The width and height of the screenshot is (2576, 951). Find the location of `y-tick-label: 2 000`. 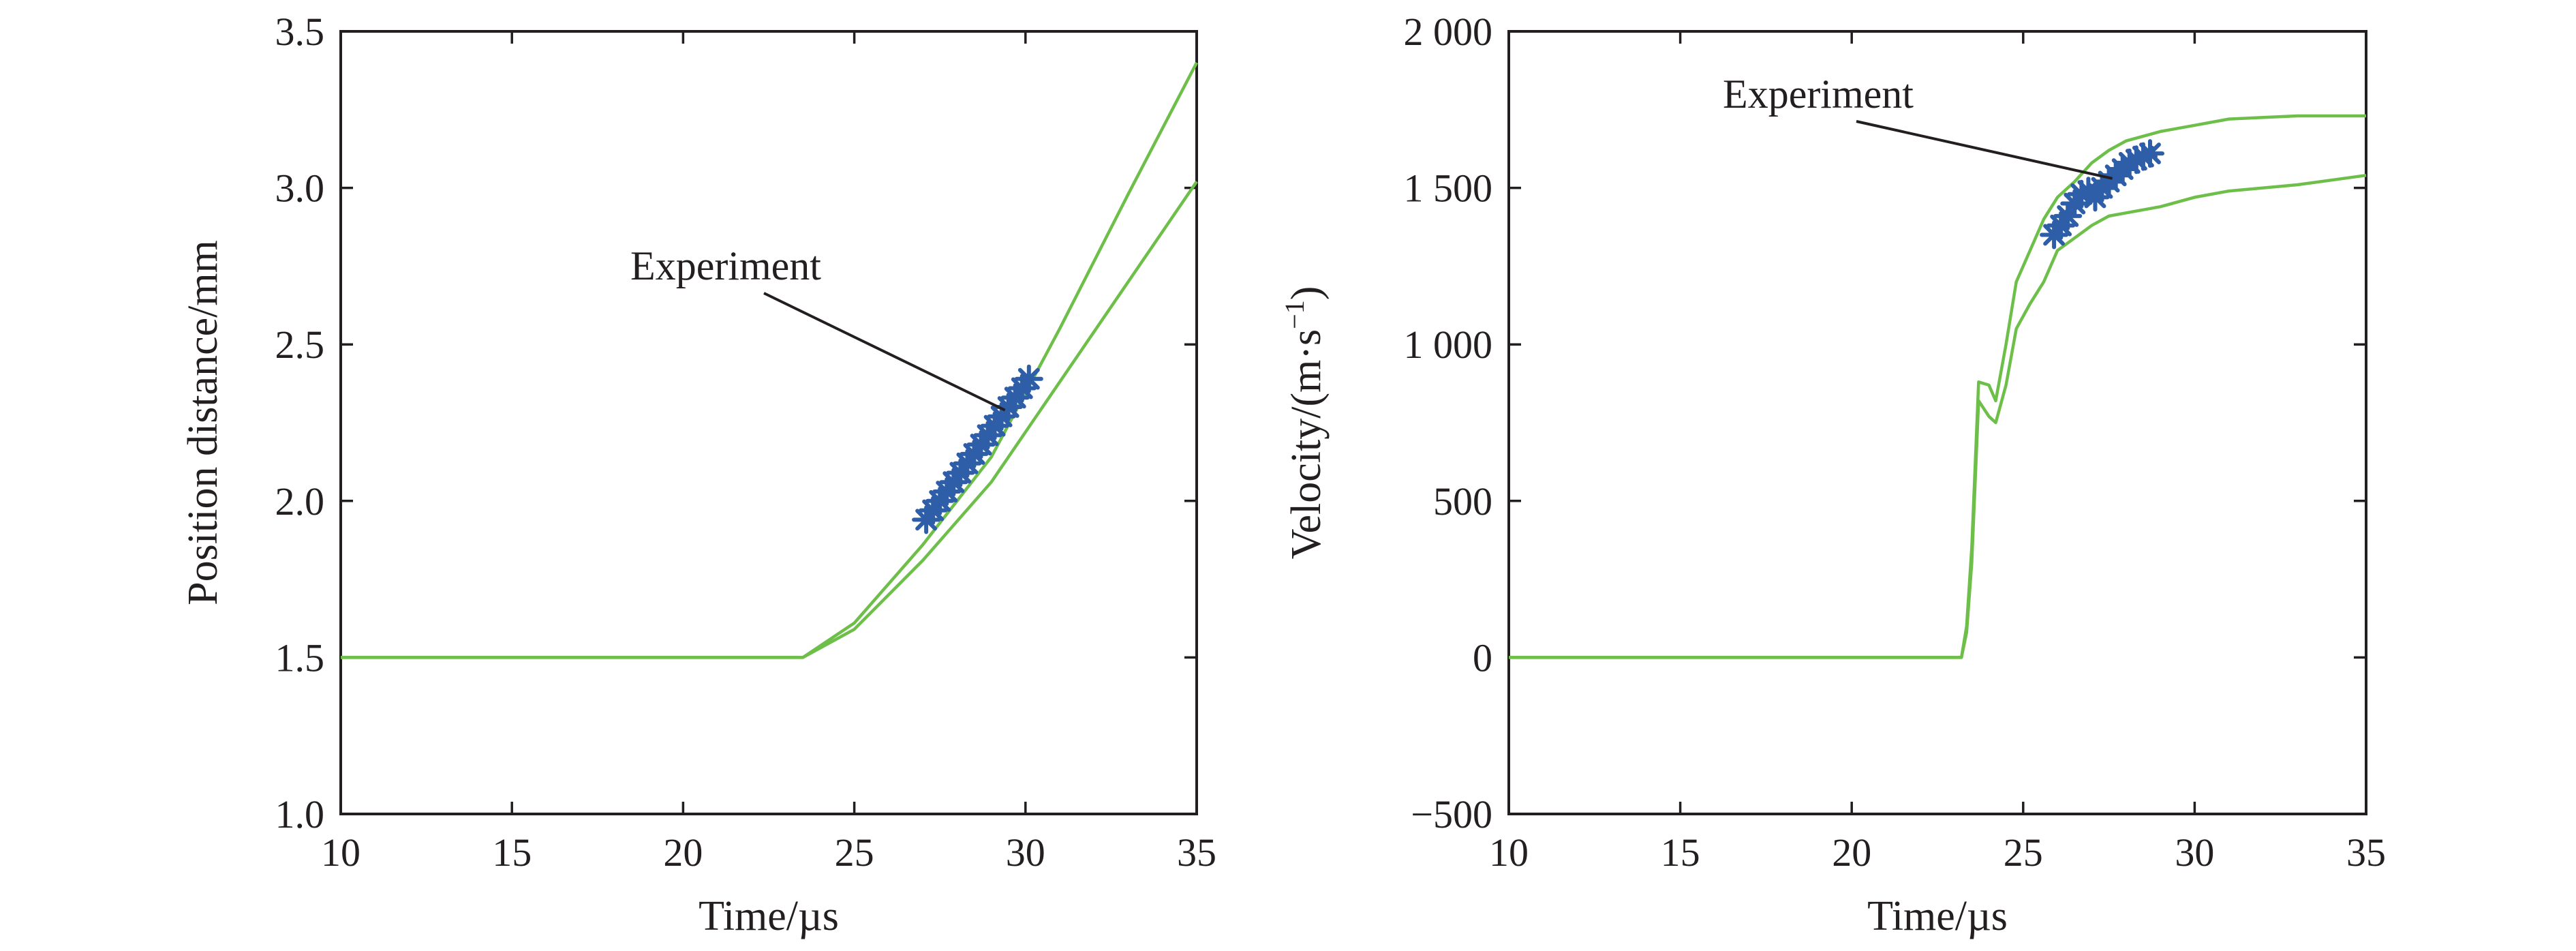

y-tick-label: 2 000 is located at coordinates (1448, 32).